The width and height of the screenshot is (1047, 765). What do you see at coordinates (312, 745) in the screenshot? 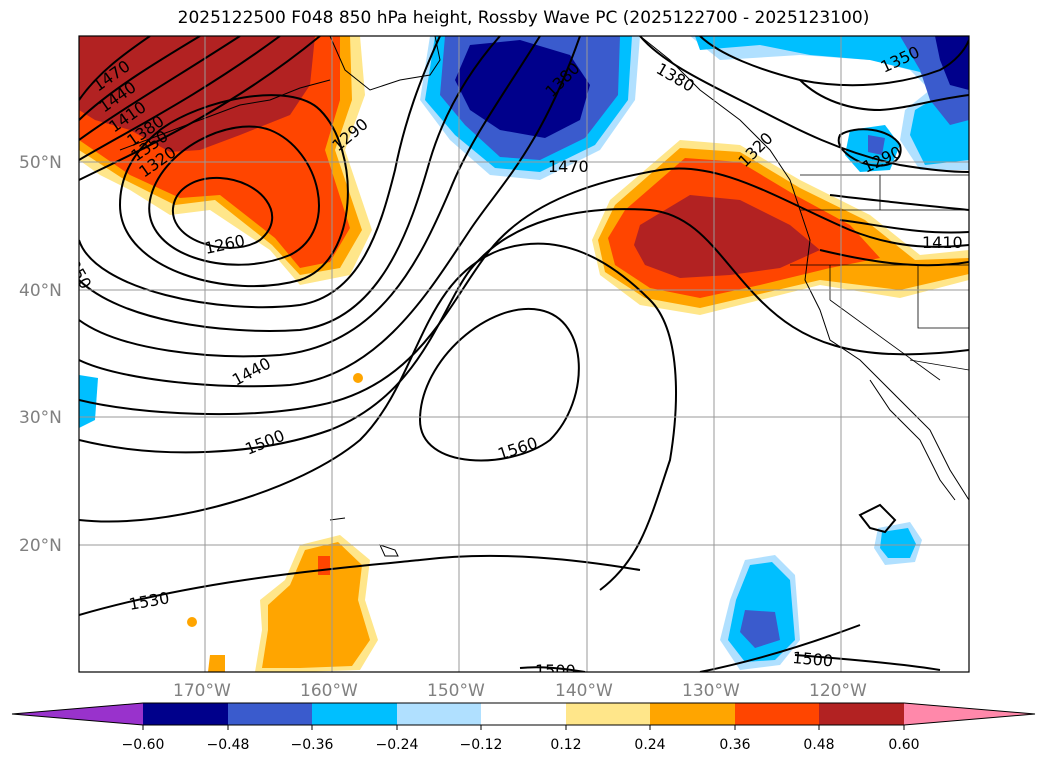
I see `colorbar-tick-label: −0.36` at bounding box center [312, 745].